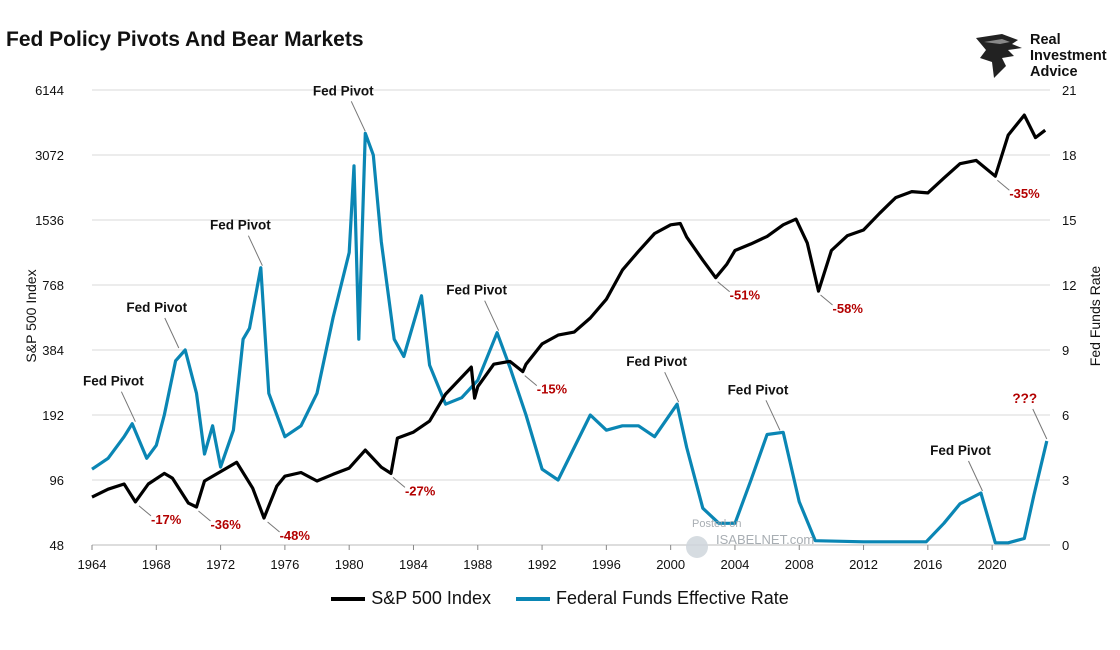 The image size is (1120, 650). I want to click on x-tick-label: 1988, so click(477, 564).